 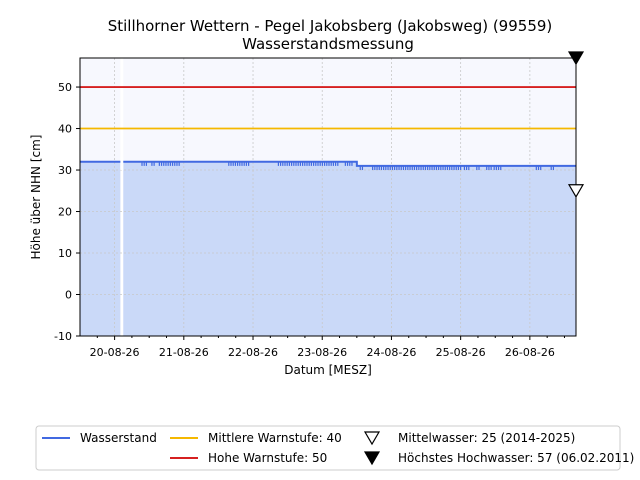 What do you see at coordinates (184, 352) in the screenshot?
I see `x-tick-label: 21-08-26` at bounding box center [184, 352].